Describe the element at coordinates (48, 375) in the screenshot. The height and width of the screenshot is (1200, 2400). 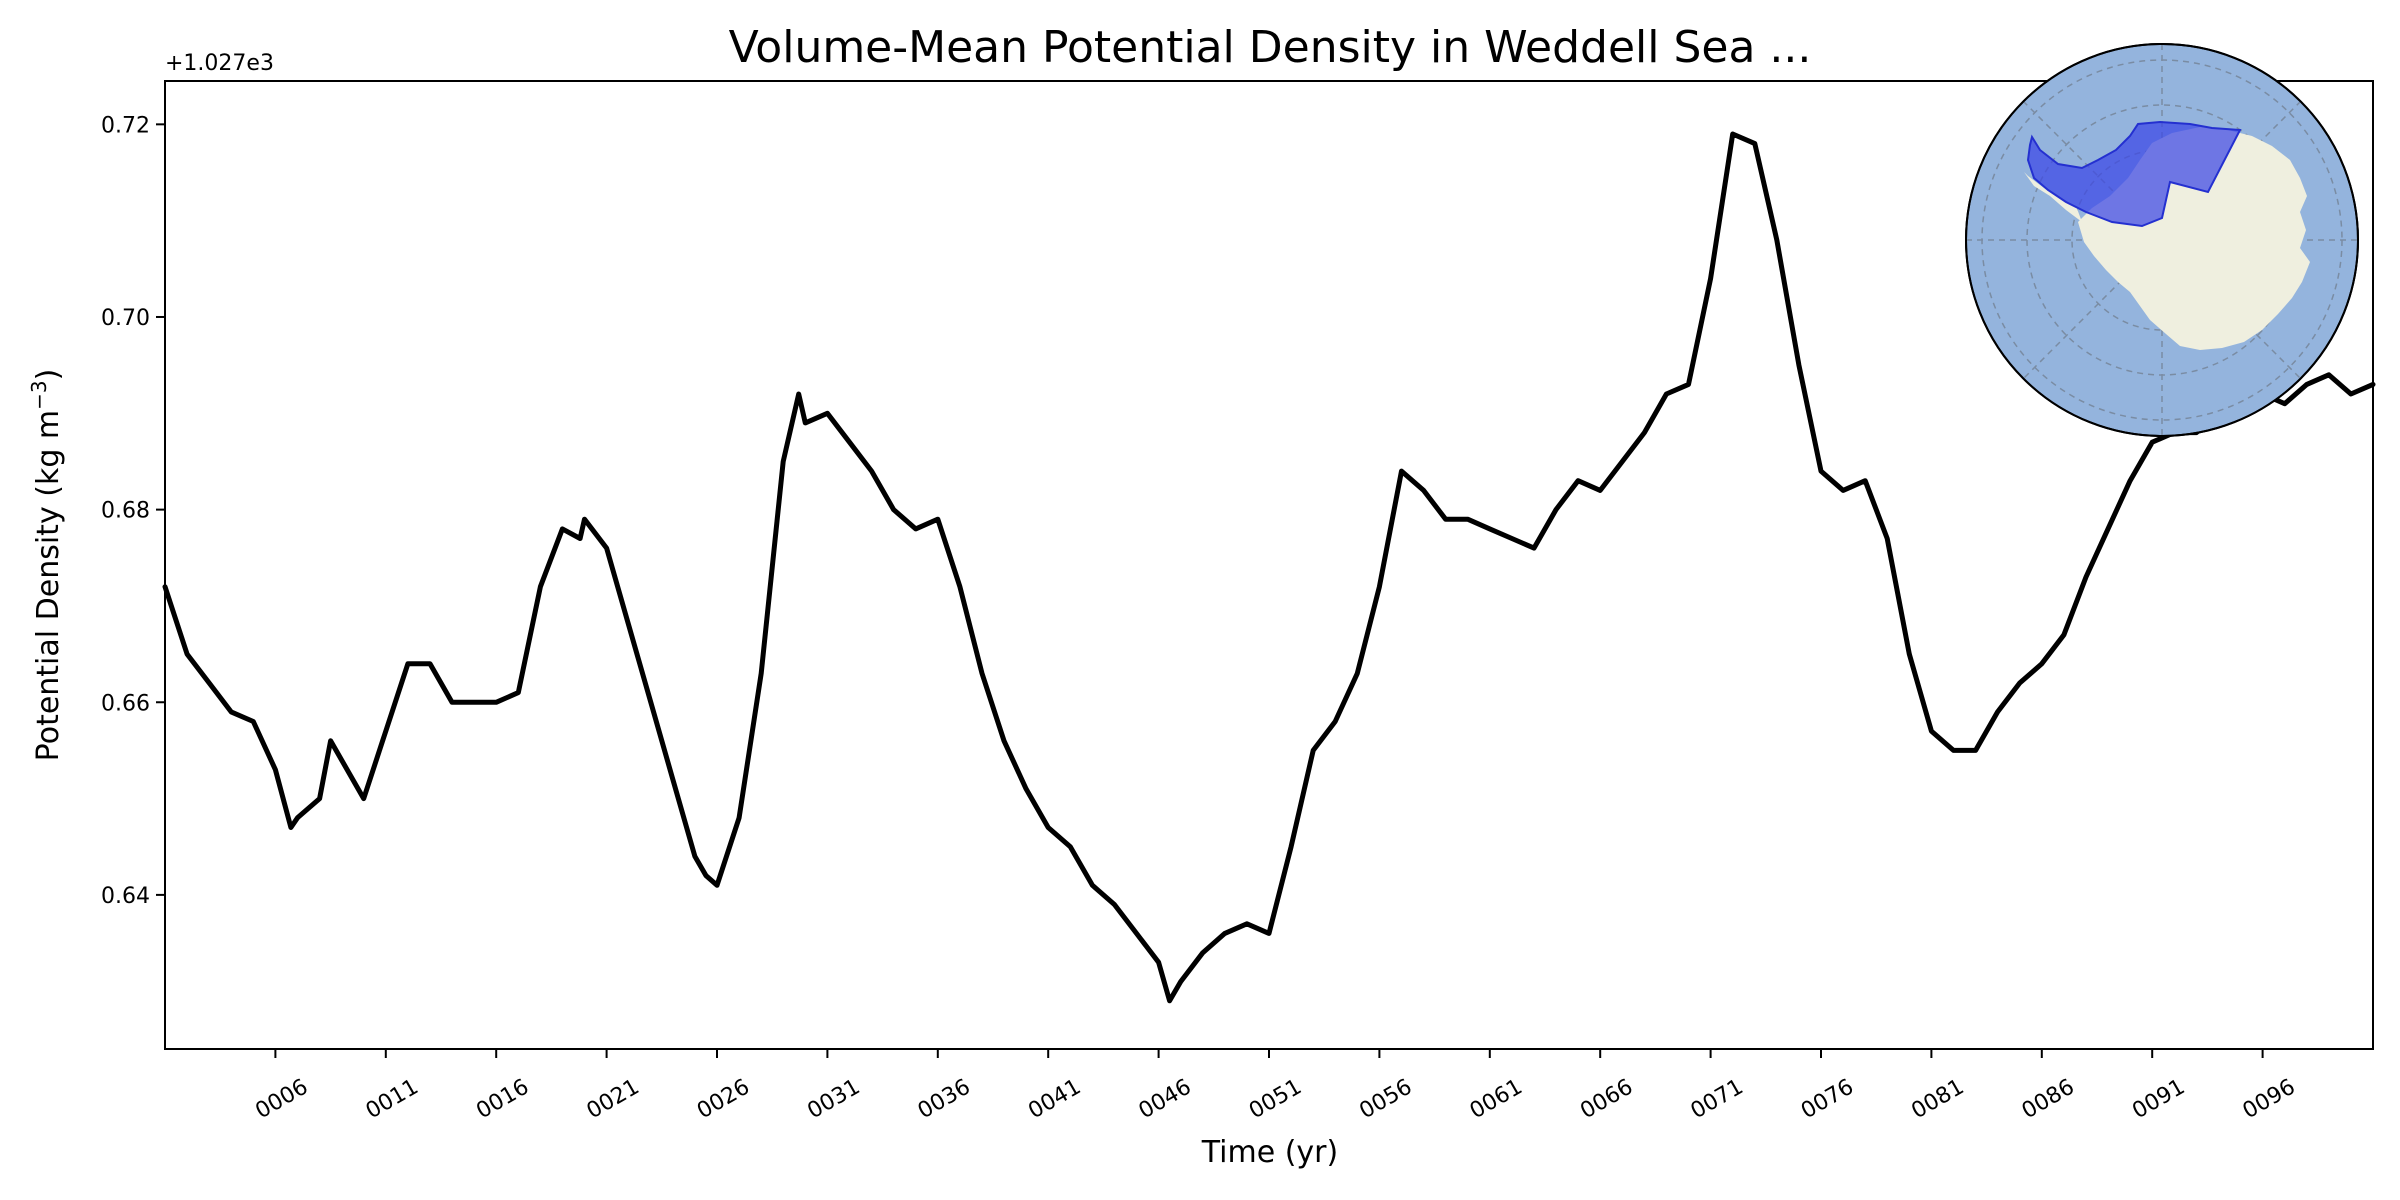
I see `y-axis-label-suffix: )` at that location.